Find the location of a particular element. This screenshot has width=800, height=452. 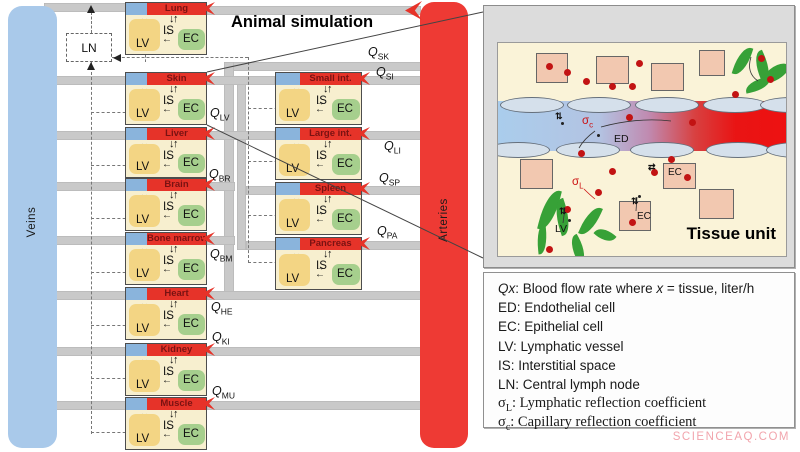

transport-arrow: ⇄ is located at coordinates (652, 167).